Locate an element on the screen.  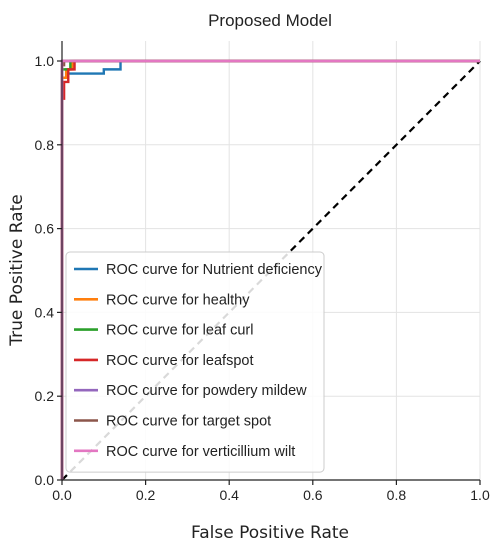
y-tick-label-4: 0.8 is located at coordinates (45, 145).